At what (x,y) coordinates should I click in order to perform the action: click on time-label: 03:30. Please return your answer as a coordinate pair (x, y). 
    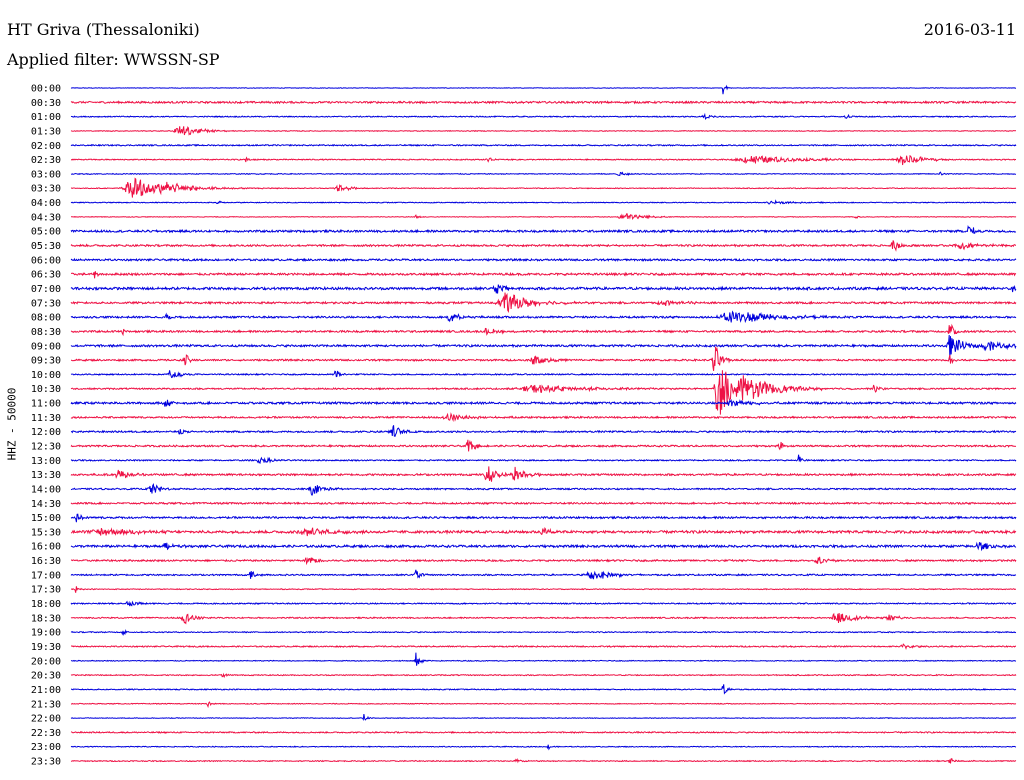
    Looking at the image, I should click on (46, 189).